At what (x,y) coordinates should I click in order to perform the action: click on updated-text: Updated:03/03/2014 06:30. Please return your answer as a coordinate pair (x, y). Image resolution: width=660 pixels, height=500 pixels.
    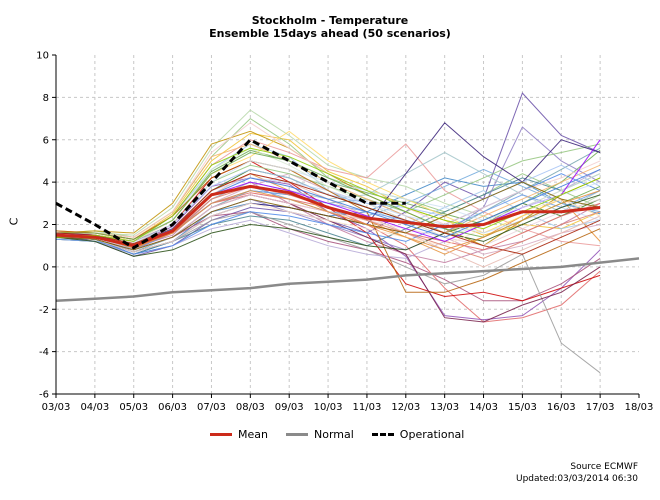
    Looking at the image, I should click on (576, 479).